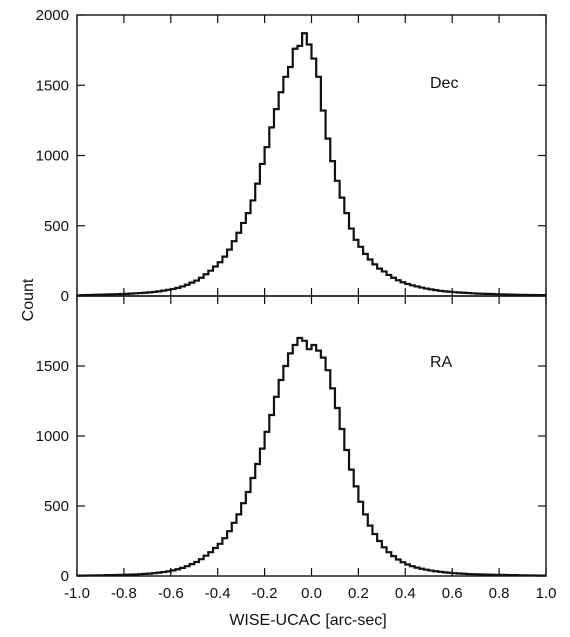 This screenshot has height=637, width=570. Describe the element at coordinates (171, 593) in the screenshot. I see `x-tick-label: -0.6` at that location.